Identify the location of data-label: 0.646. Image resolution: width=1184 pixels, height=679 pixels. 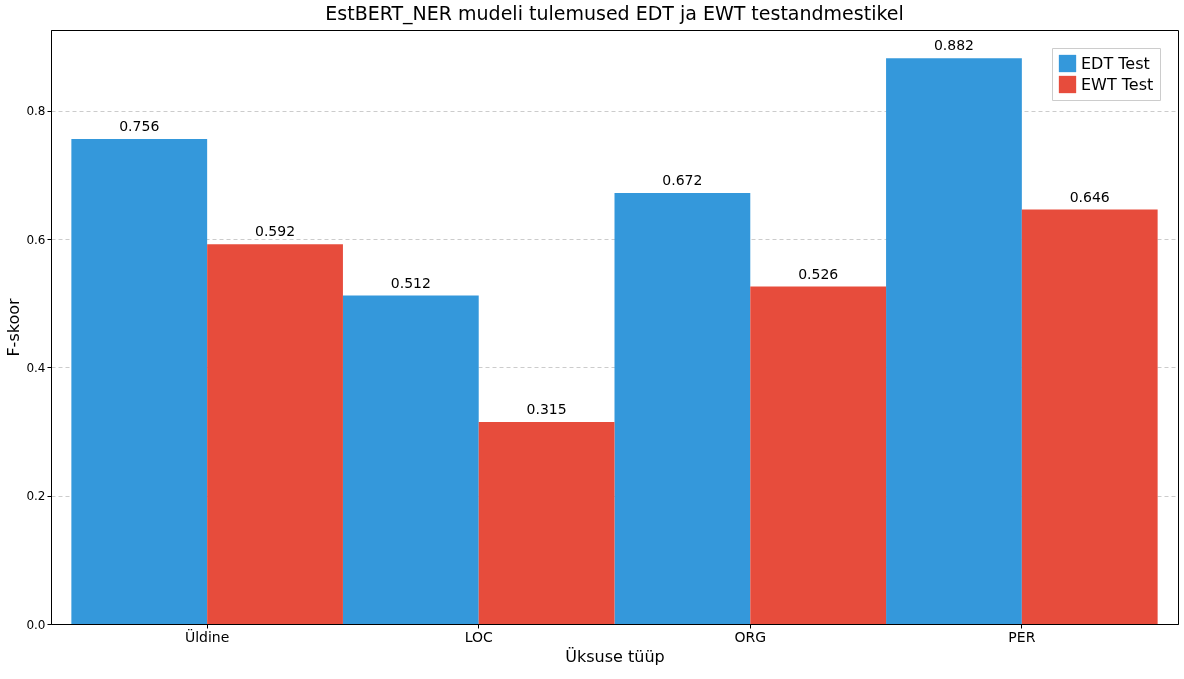
(1089, 196).